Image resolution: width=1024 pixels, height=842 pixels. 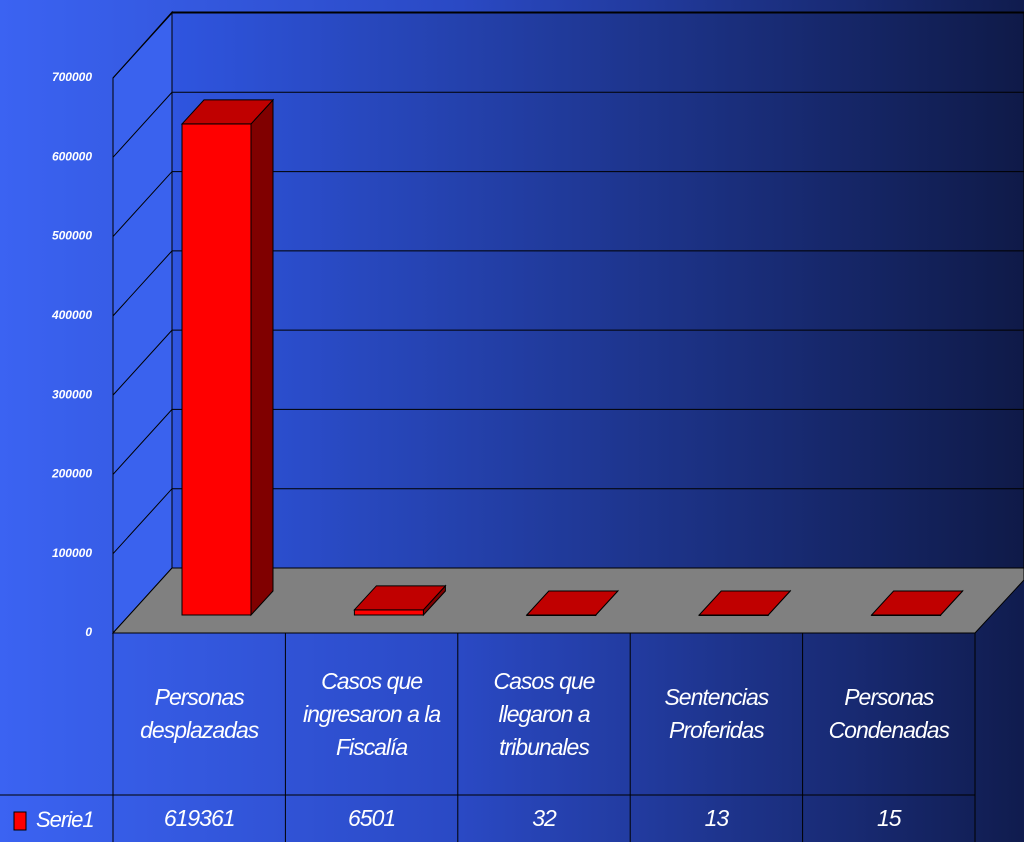 I want to click on y-tick-label: 400000, so click(x=71, y=315).